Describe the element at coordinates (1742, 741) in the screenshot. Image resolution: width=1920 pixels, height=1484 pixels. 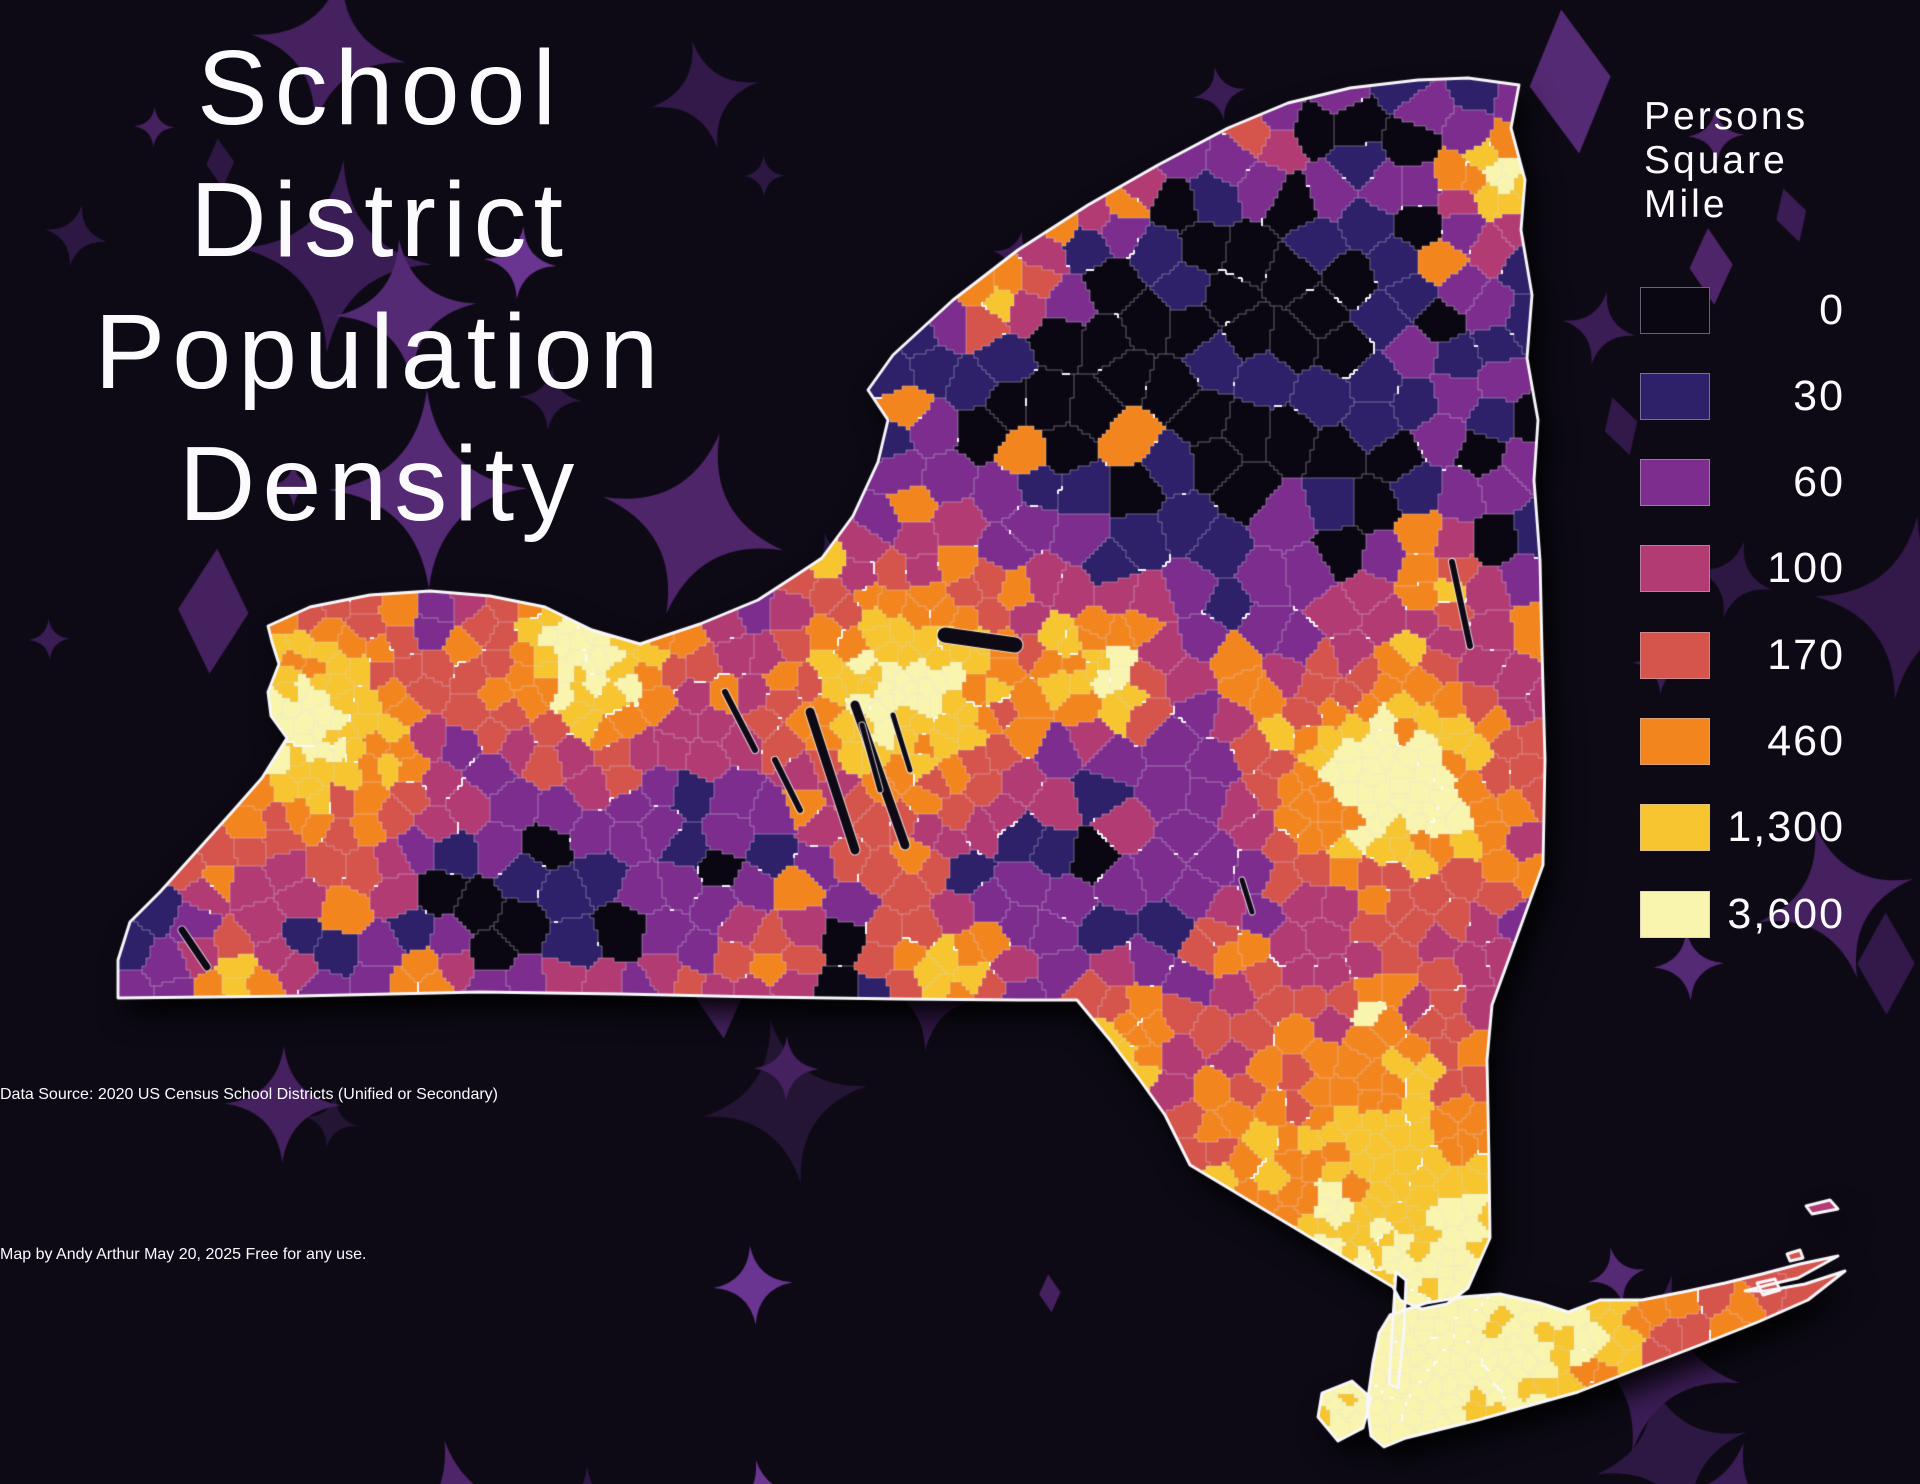
I see `legend-row: 460` at that location.